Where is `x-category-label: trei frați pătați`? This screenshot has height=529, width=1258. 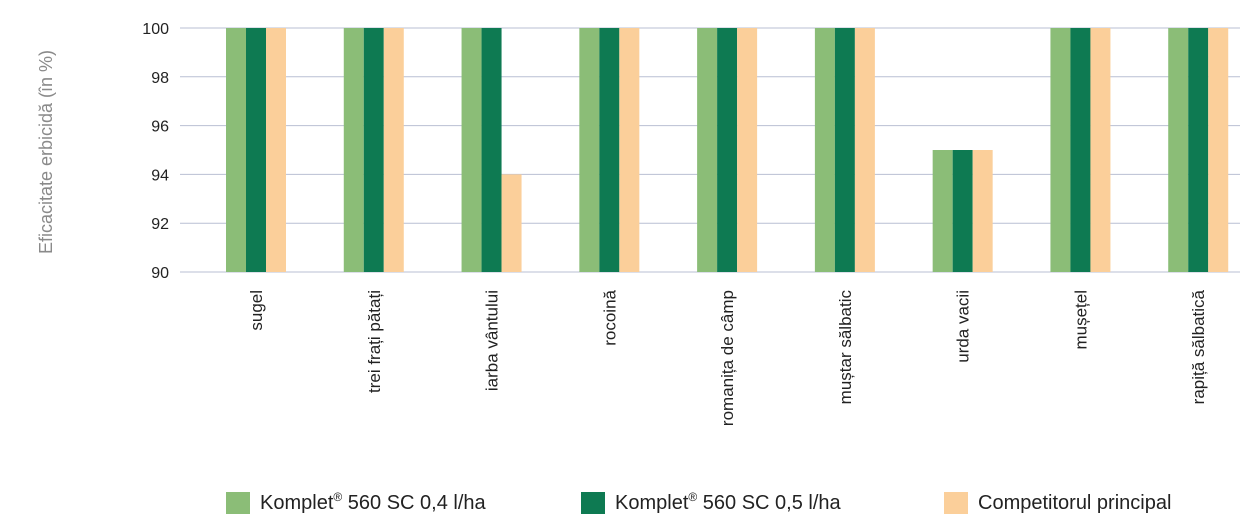
x-category-label: trei frați pătați is located at coordinates (374, 341).